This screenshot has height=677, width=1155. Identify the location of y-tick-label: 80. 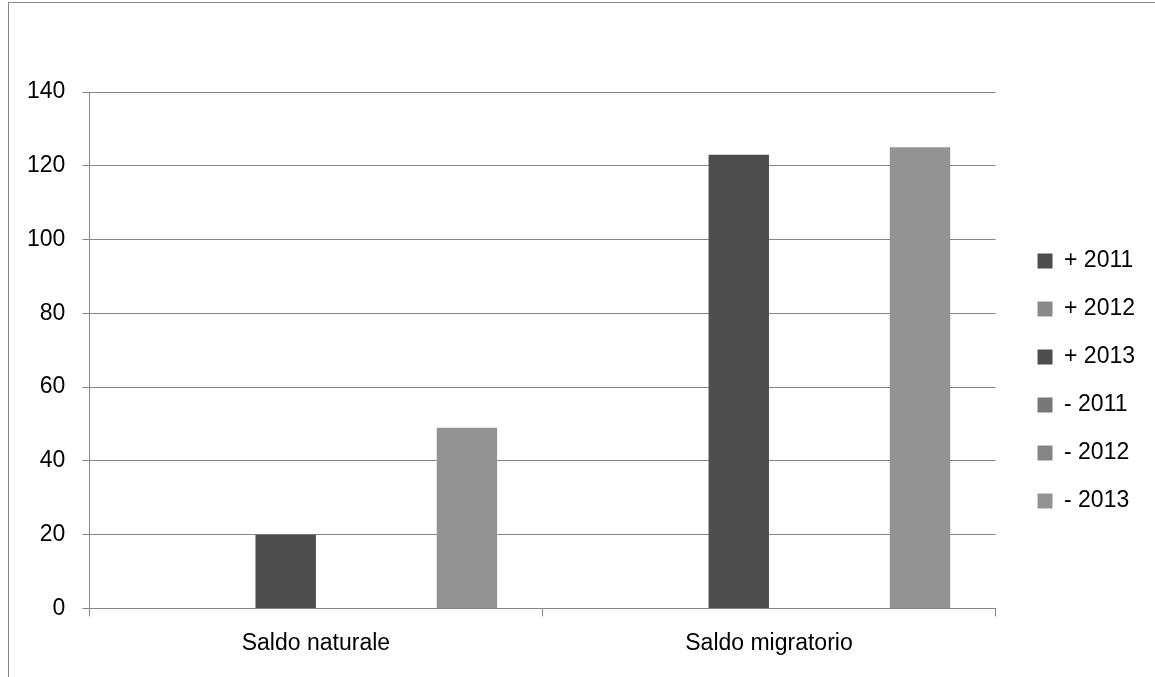
(52, 311).